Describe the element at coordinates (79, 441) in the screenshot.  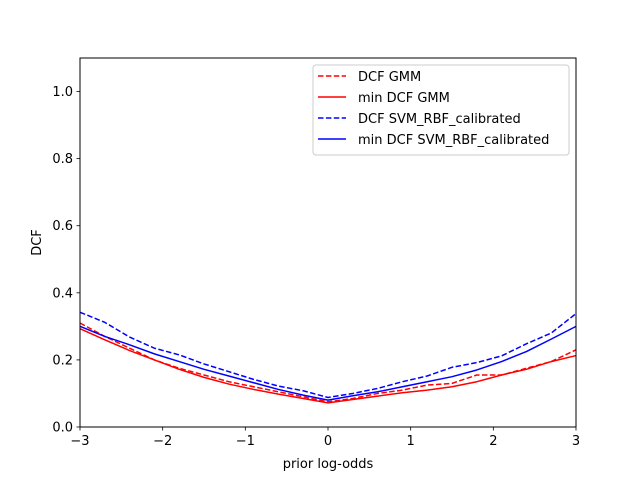
I see `x-tick-label: −3` at that location.